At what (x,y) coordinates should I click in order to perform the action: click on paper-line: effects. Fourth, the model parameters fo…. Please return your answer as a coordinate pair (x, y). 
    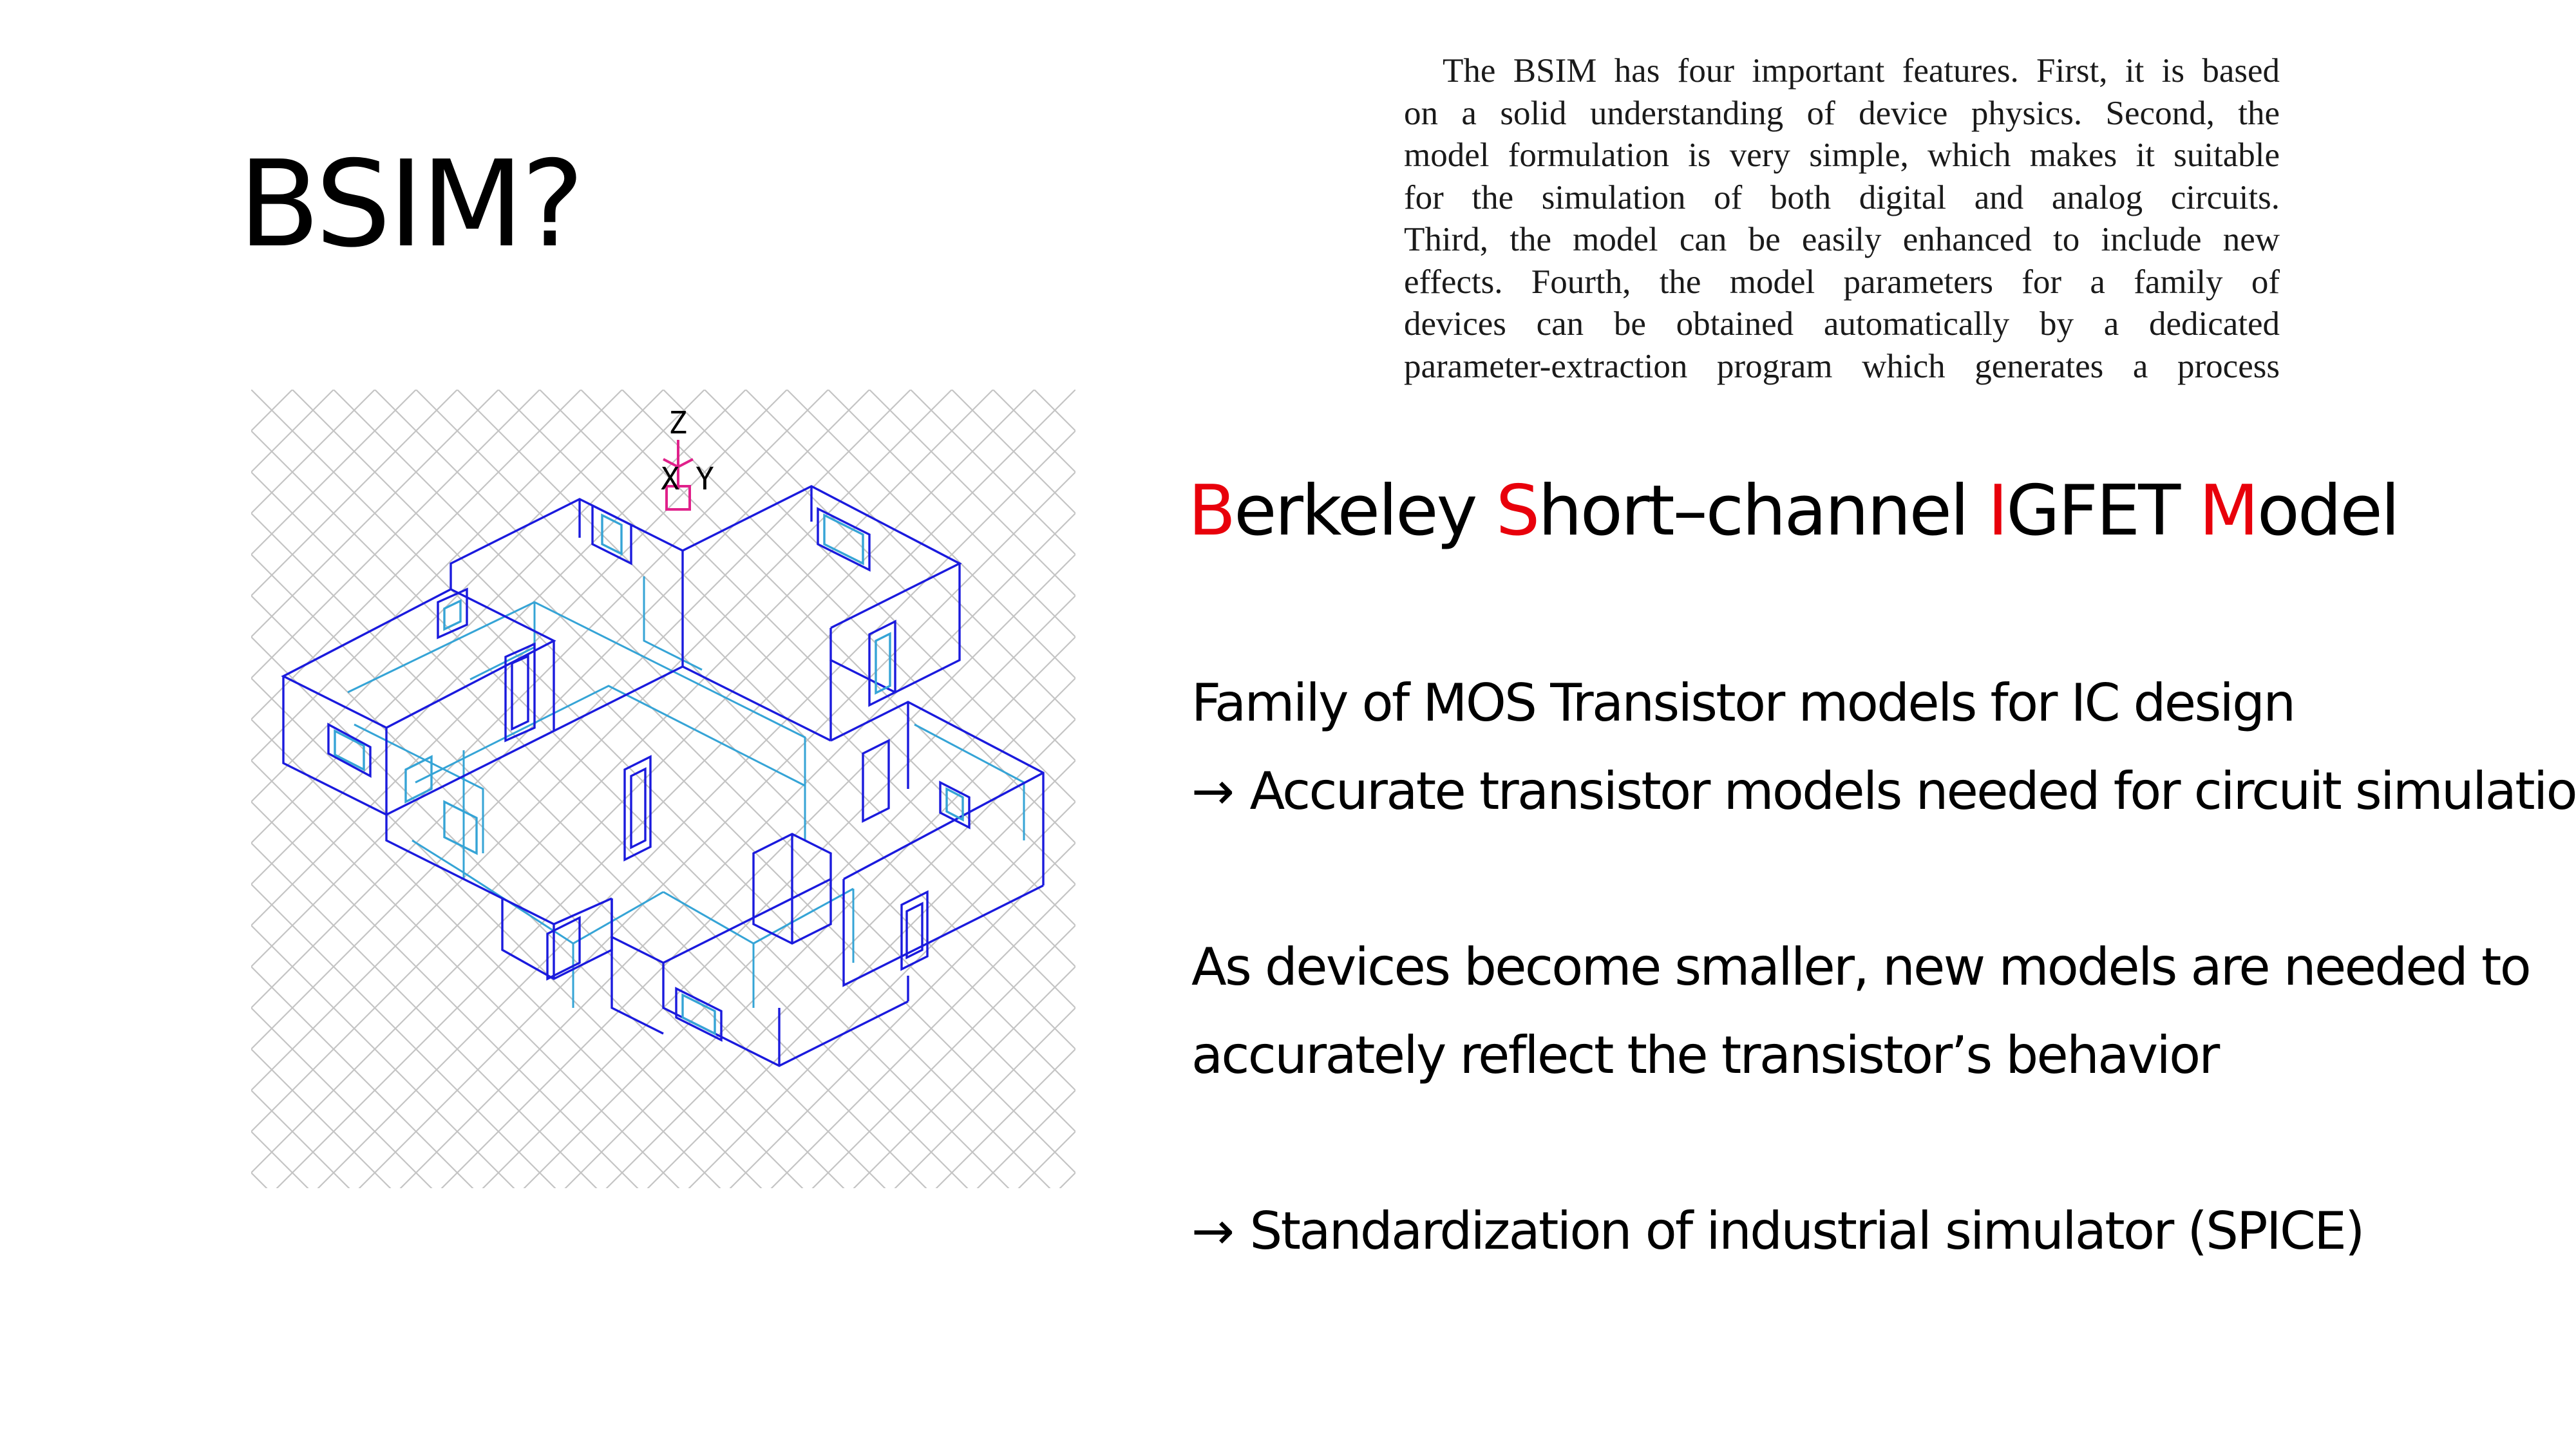
    Looking at the image, I should click on (1842, 282).